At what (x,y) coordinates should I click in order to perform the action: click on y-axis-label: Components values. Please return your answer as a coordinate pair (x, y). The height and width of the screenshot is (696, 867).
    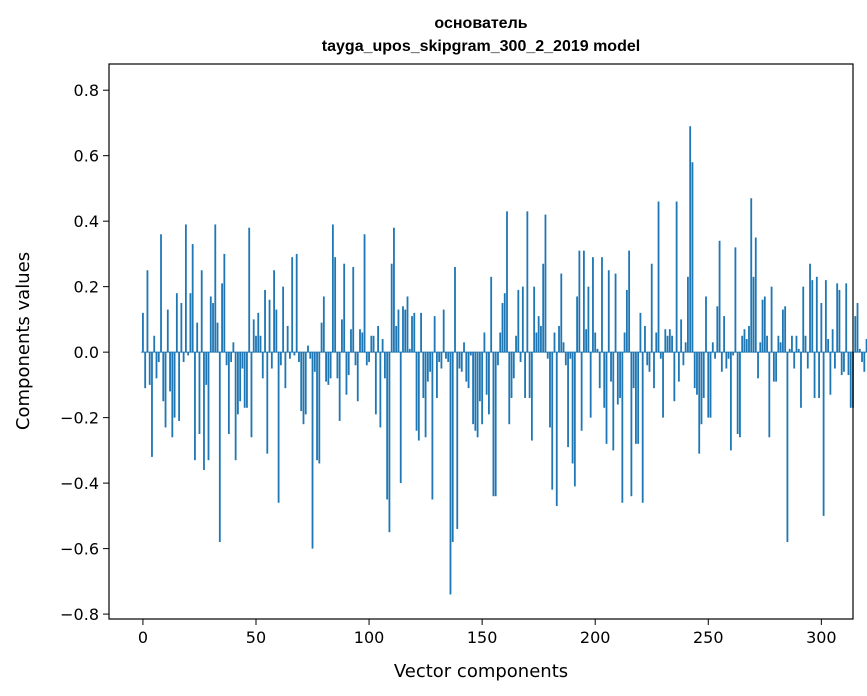
    Looking at the image, I should click on (23, 341).